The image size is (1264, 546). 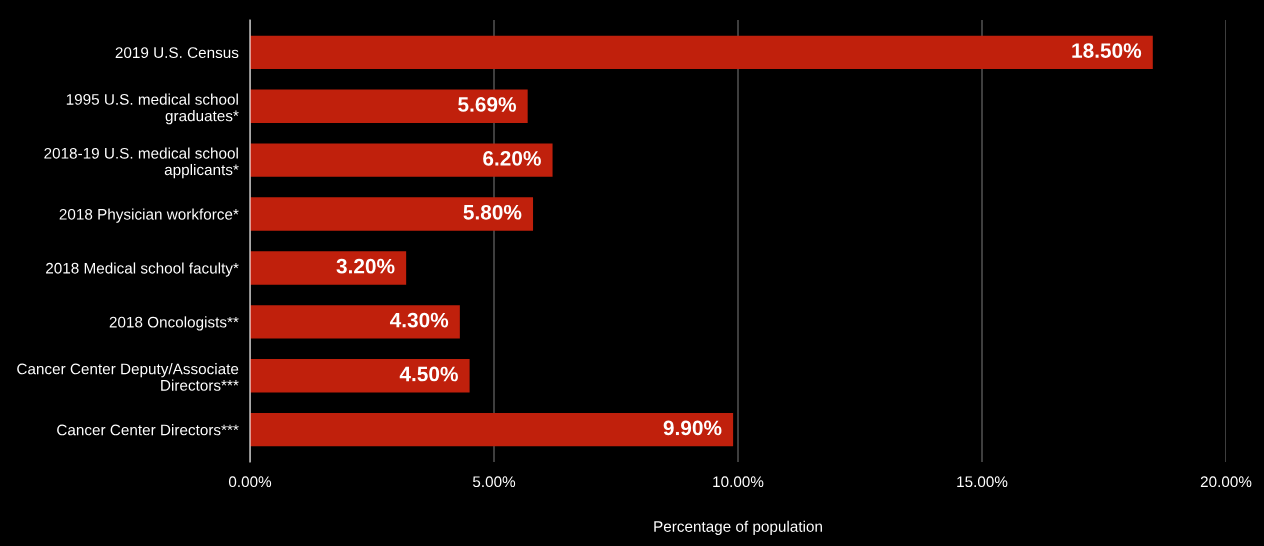 I want to click on y-tick-label: Cancer Center Directors***, so click(x=148, y=430).